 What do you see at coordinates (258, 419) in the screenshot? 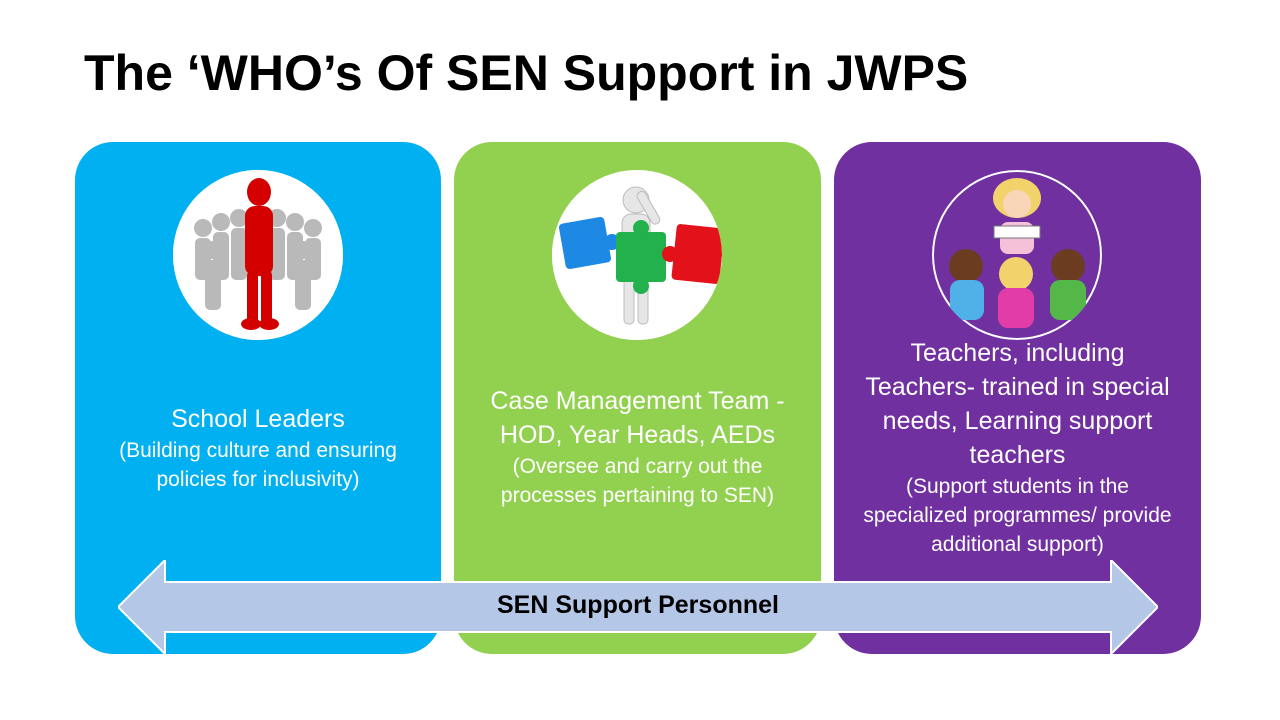
I see `card-heading: School Leaders` at bounding box center [258, 419].